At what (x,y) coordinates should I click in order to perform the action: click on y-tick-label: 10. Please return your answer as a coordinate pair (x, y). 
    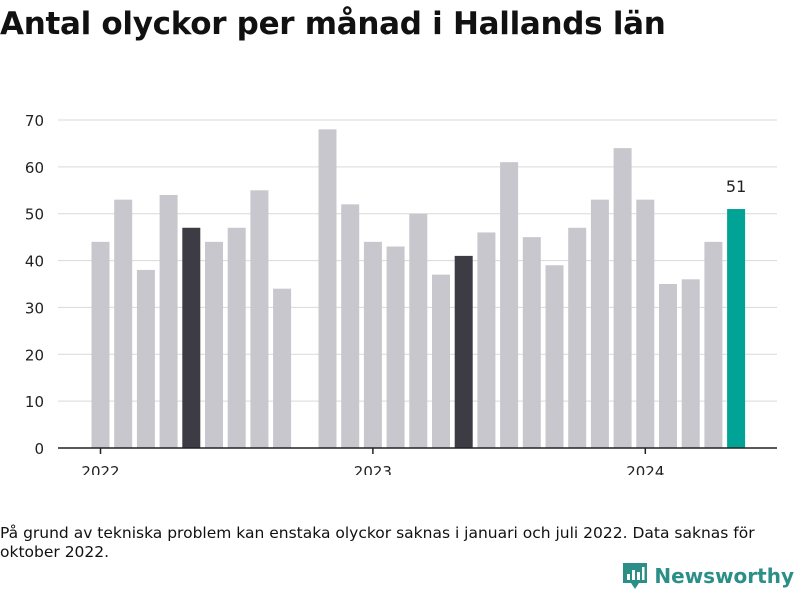
    Looking at the image, I should click on (34, 402).